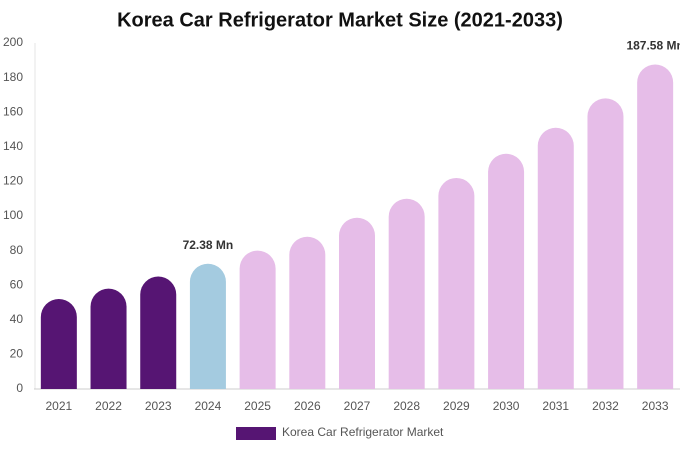 The width and height of the screenshot is (680, 450). Describe the element at coordinates (19, 388) in the screenshot. I see `y-tick-label: 0` at that location.